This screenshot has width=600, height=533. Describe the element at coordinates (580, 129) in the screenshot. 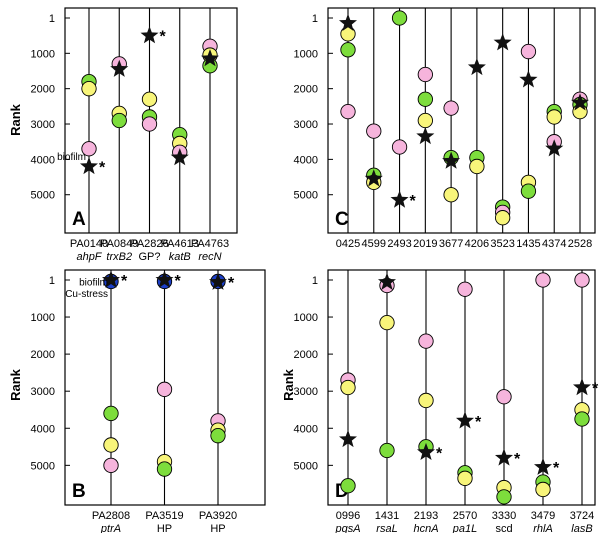

I see `column-2528: 2528` at that location.